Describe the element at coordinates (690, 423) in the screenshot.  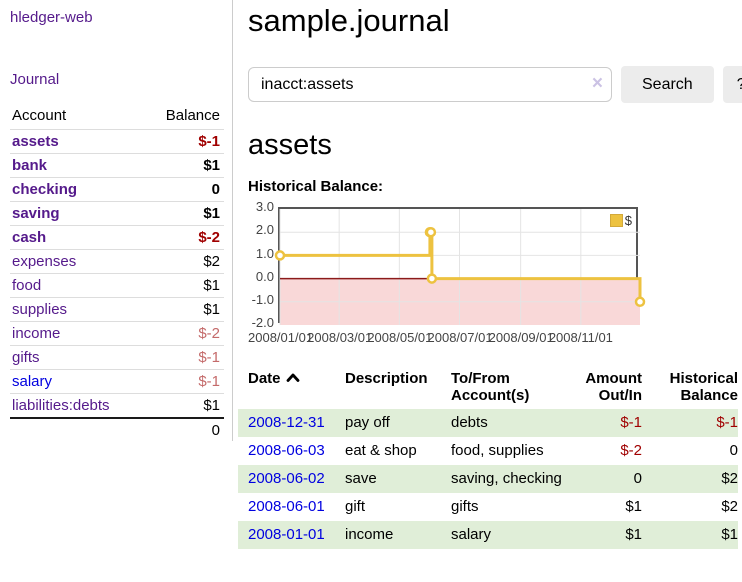
I see `transaction-balance: $-1` at that location.